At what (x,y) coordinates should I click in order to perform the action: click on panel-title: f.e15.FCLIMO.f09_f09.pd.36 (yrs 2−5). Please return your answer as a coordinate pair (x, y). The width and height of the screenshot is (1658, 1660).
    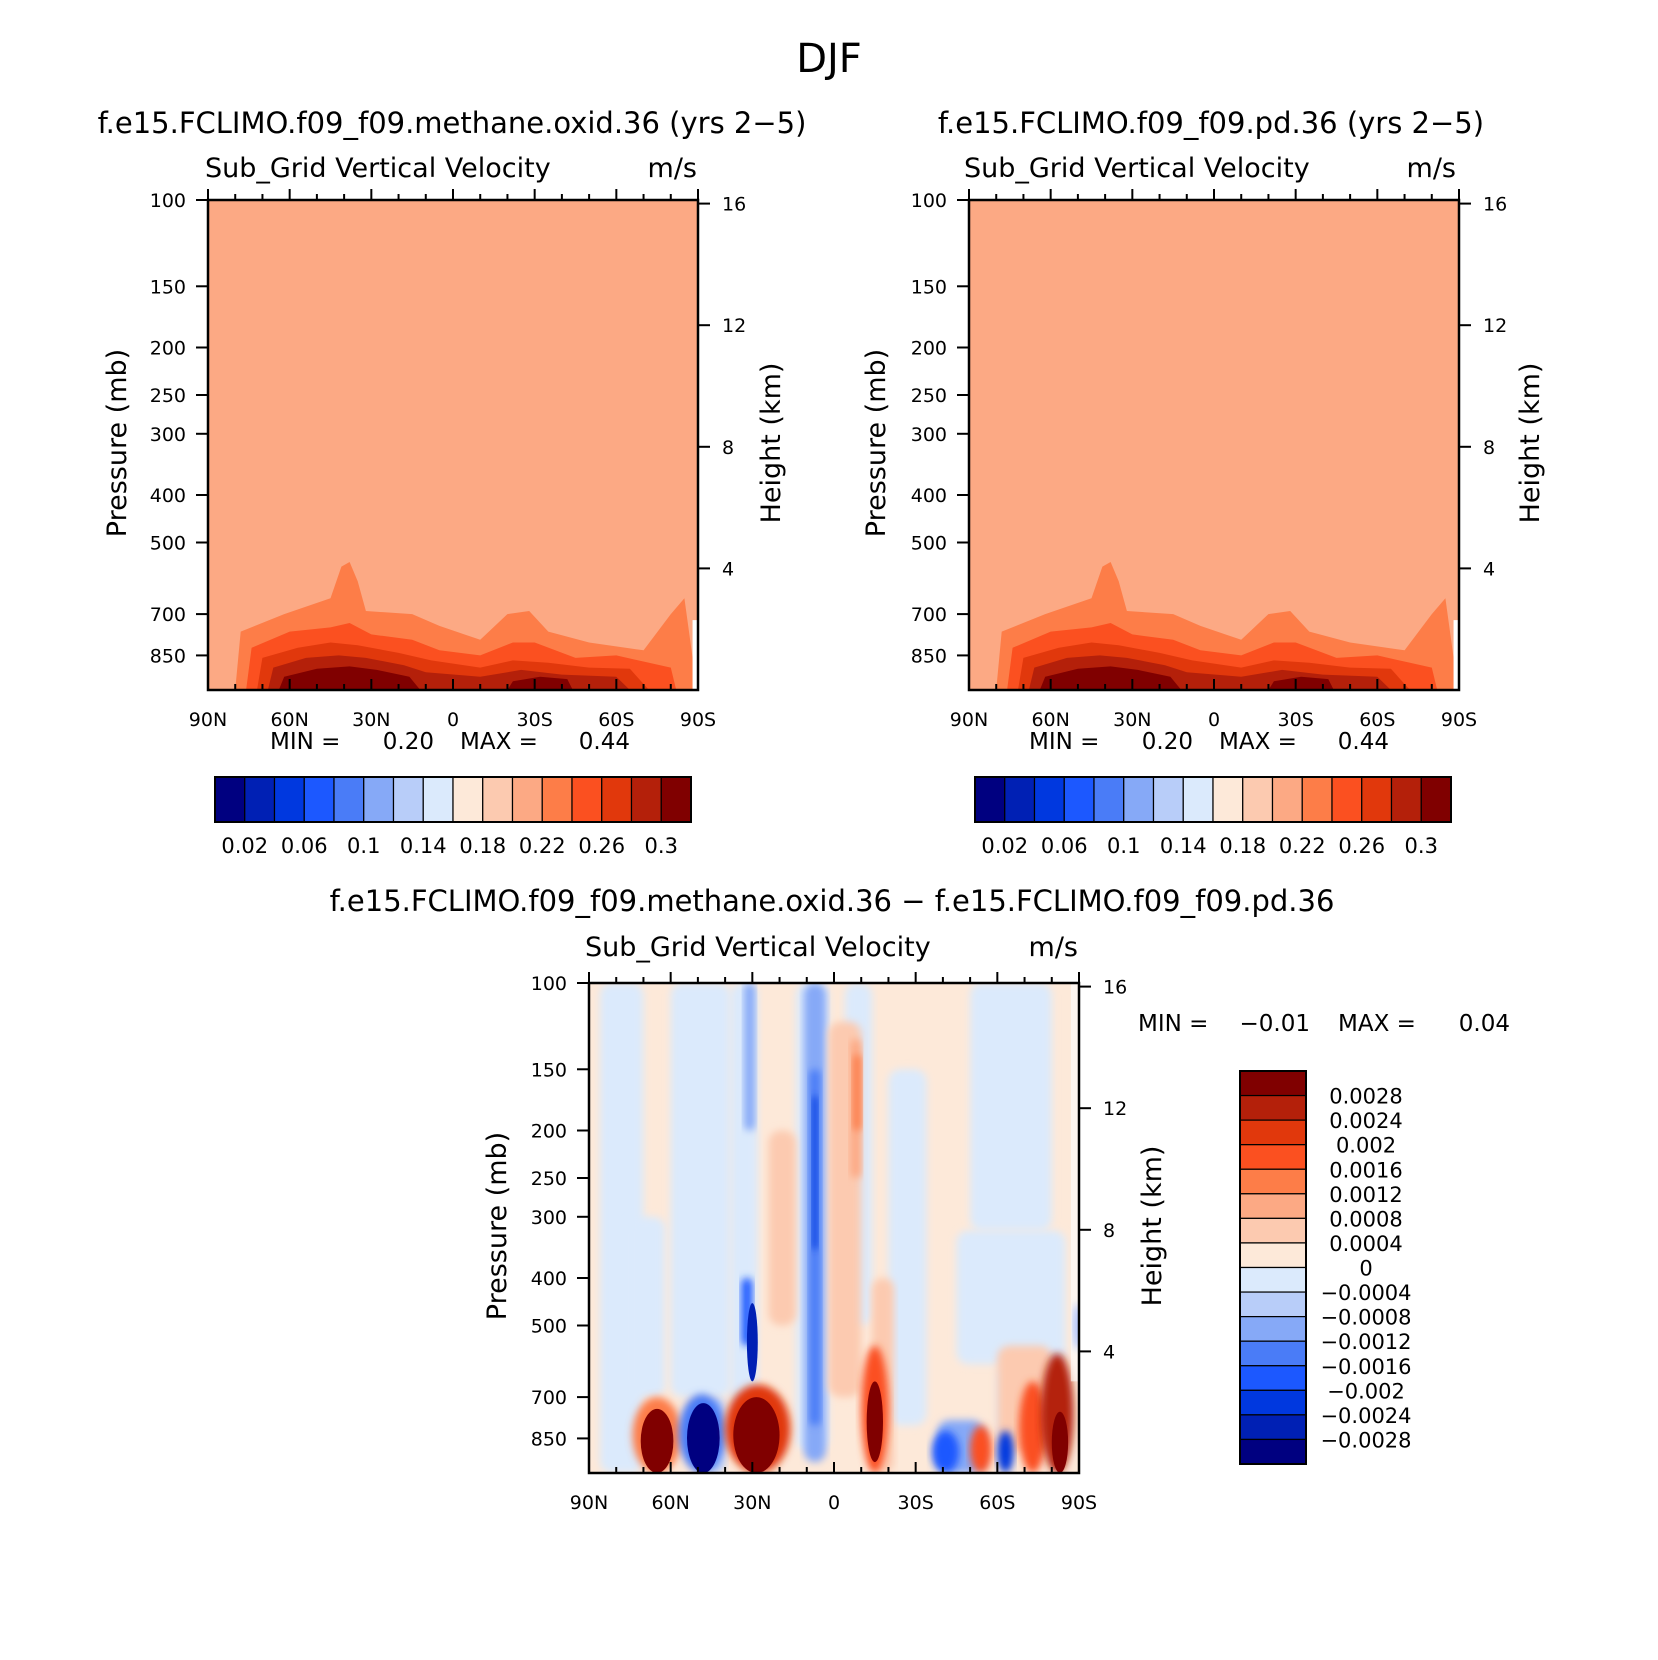
    Looking at the image, I should click on (1211, 123).